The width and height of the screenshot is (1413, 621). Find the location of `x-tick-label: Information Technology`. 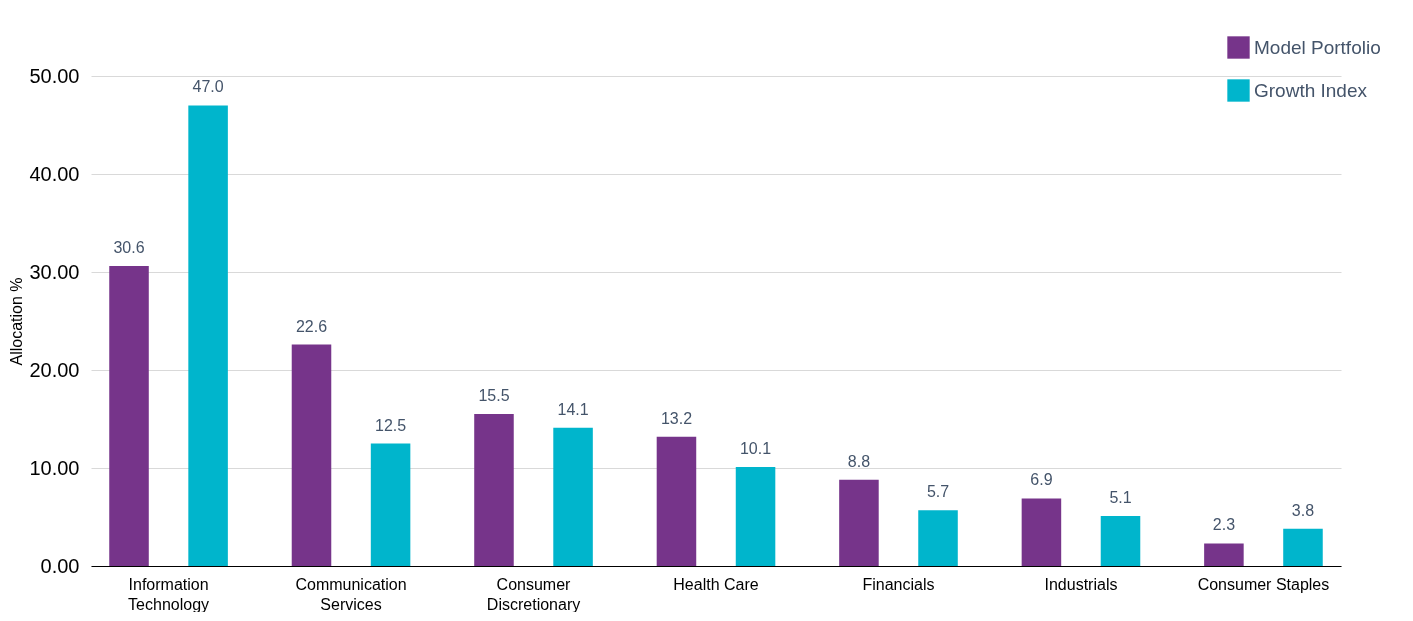

x-tick-label: Information Technology is located at coordinates (169, 594).